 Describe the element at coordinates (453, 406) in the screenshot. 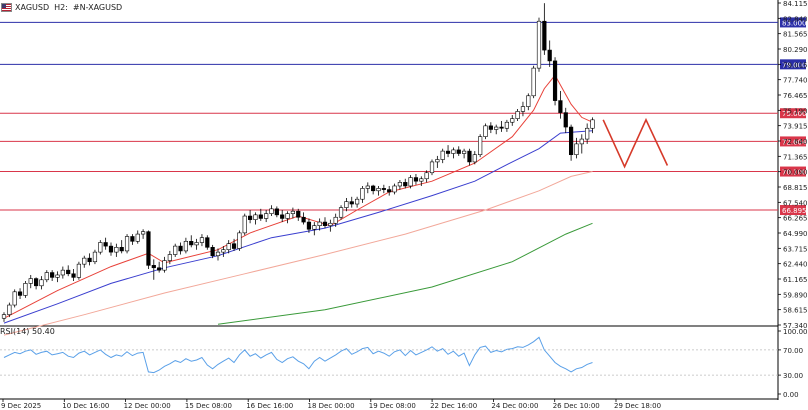

I see `time-tick-label: 22 Dec 16:00` at that location.